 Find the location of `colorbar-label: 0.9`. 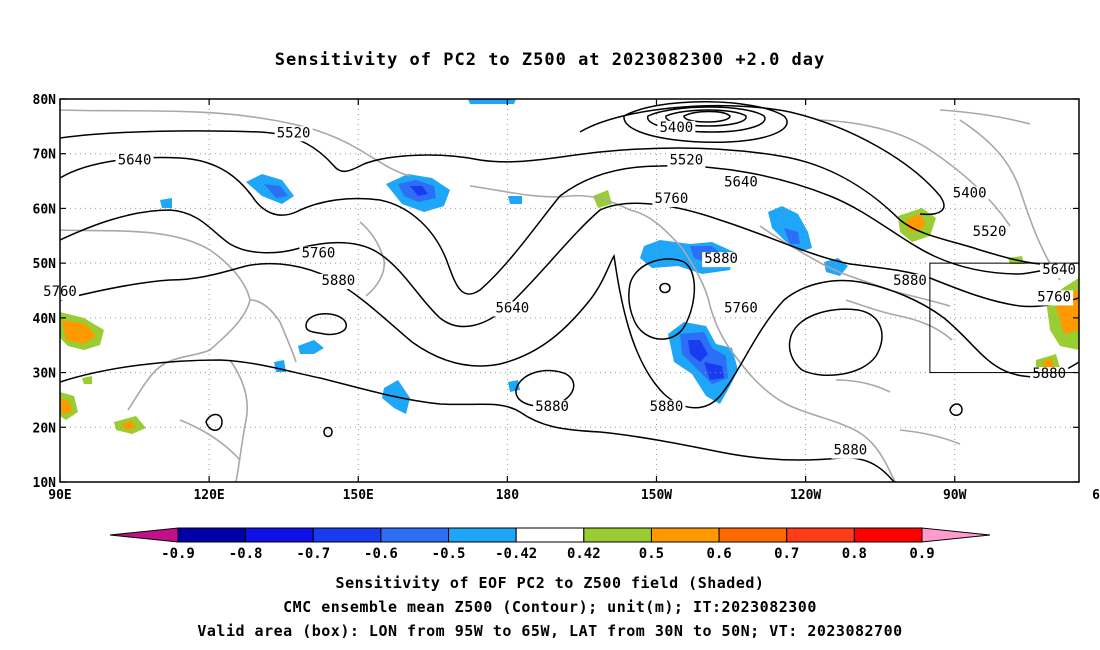

colorbar-label: 0.9 is located at coordinates (921, 554).